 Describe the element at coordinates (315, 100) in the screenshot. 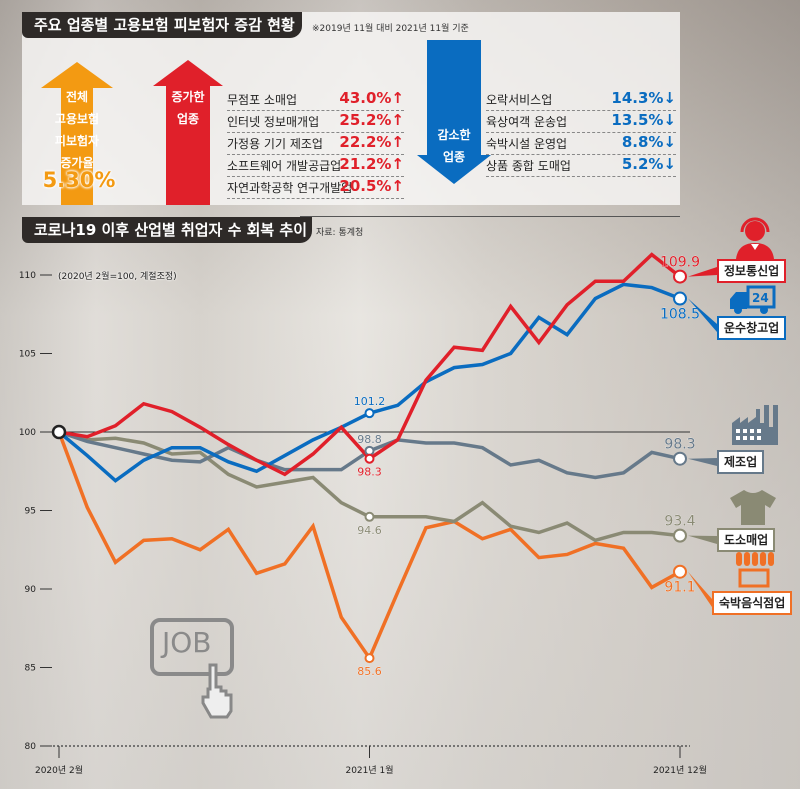

I see `list-item: 무점포 소매업 43.0%↑` at that location.